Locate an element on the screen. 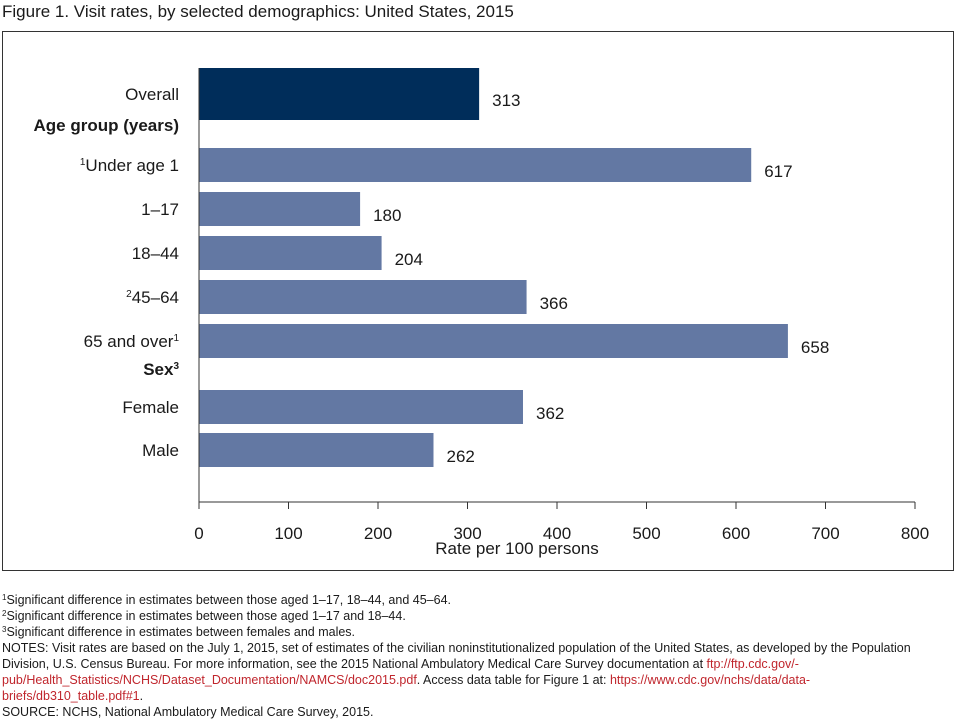 The height and width of the screenshot is (721, 960). group-heading-0: Age group (years) is located at coordinates (106, 125).